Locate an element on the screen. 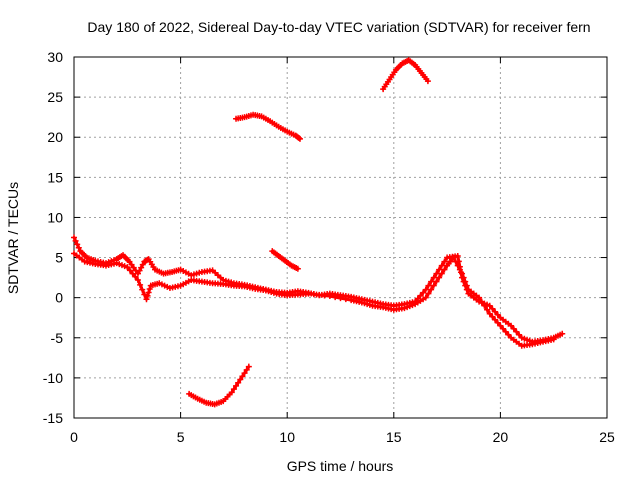  y-tick-label: -15 is located at coordinates (53, 418).